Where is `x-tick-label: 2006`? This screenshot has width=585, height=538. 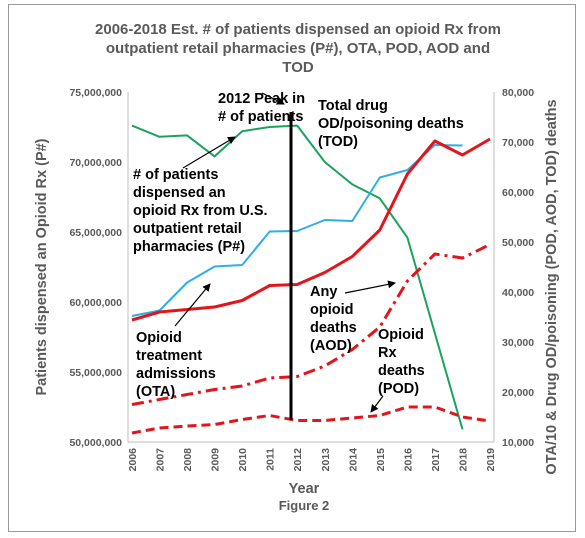
x-tick-label: 2006 is located at coordinates (133, 460).